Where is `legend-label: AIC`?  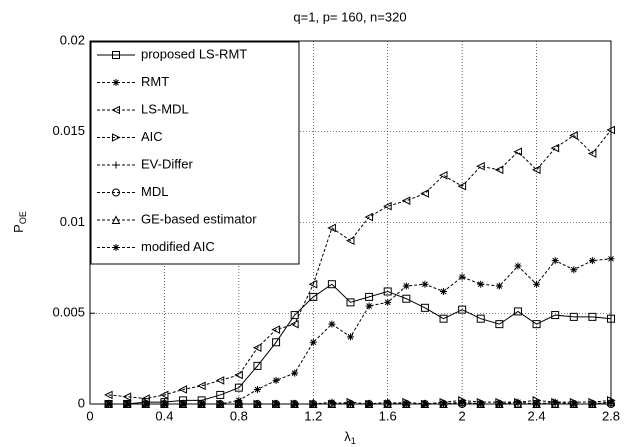 legend-label: AIC is located at coordinates (152, 136).